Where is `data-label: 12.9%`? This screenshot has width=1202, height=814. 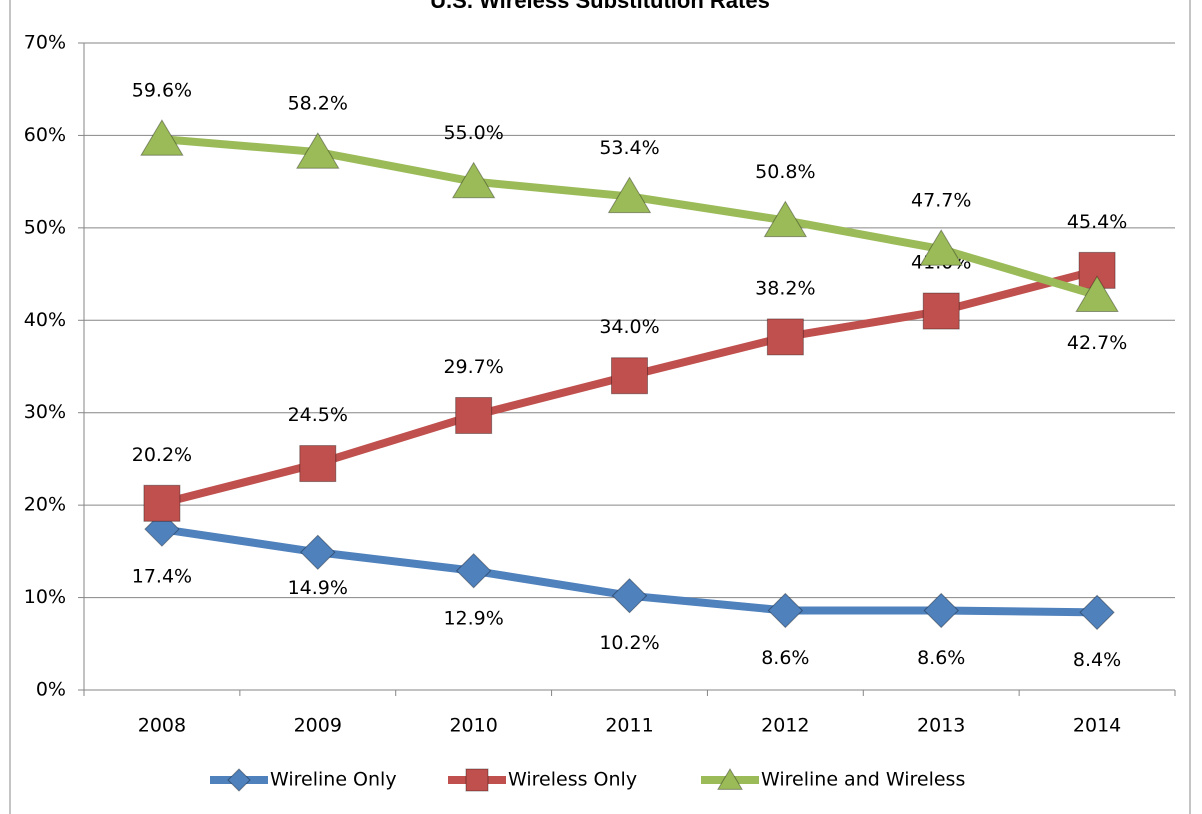
data-label: 12.9% is located at coordinates (473, 618).